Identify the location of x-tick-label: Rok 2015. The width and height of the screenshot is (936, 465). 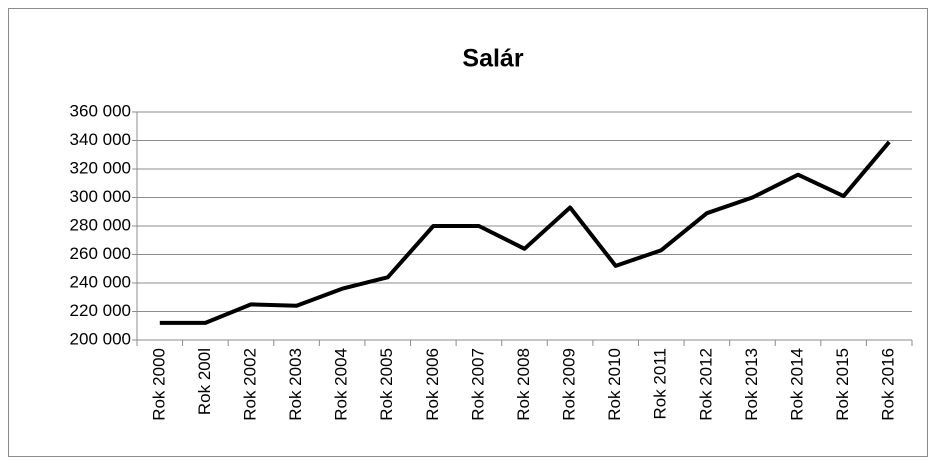
(842, 384).